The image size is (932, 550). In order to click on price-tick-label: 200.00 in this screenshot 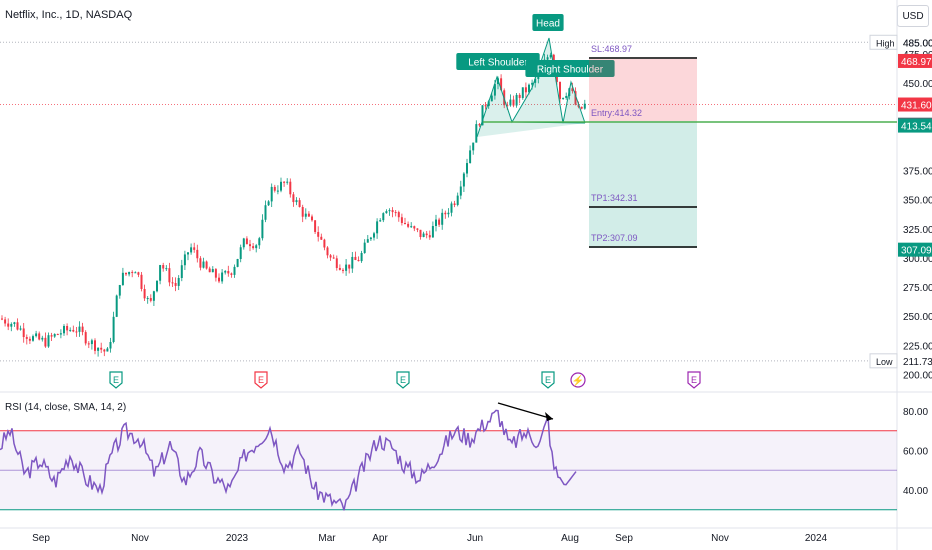, I will do `click(917, 376)`.